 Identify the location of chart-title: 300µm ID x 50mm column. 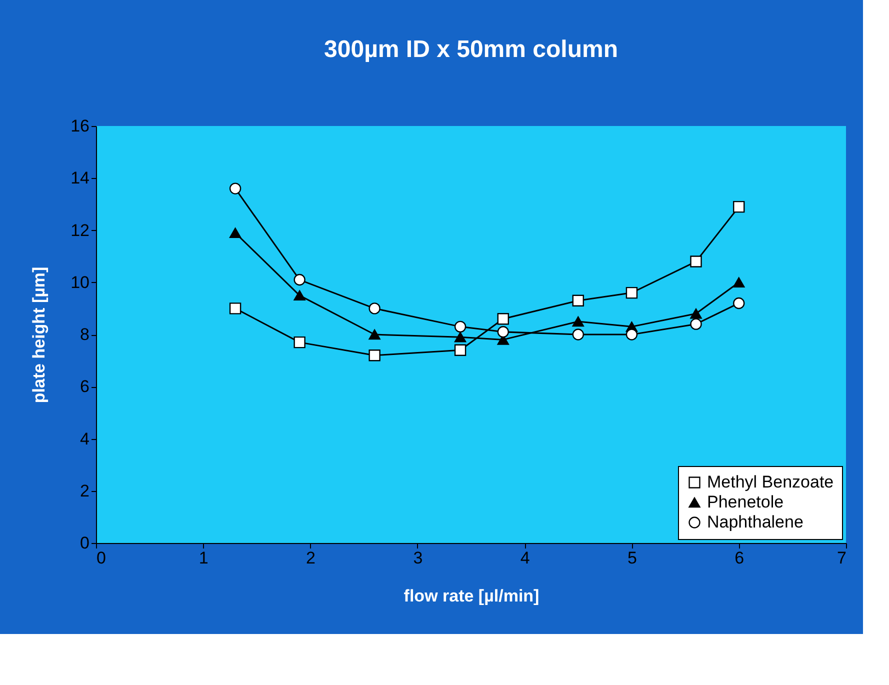
(471, 49).